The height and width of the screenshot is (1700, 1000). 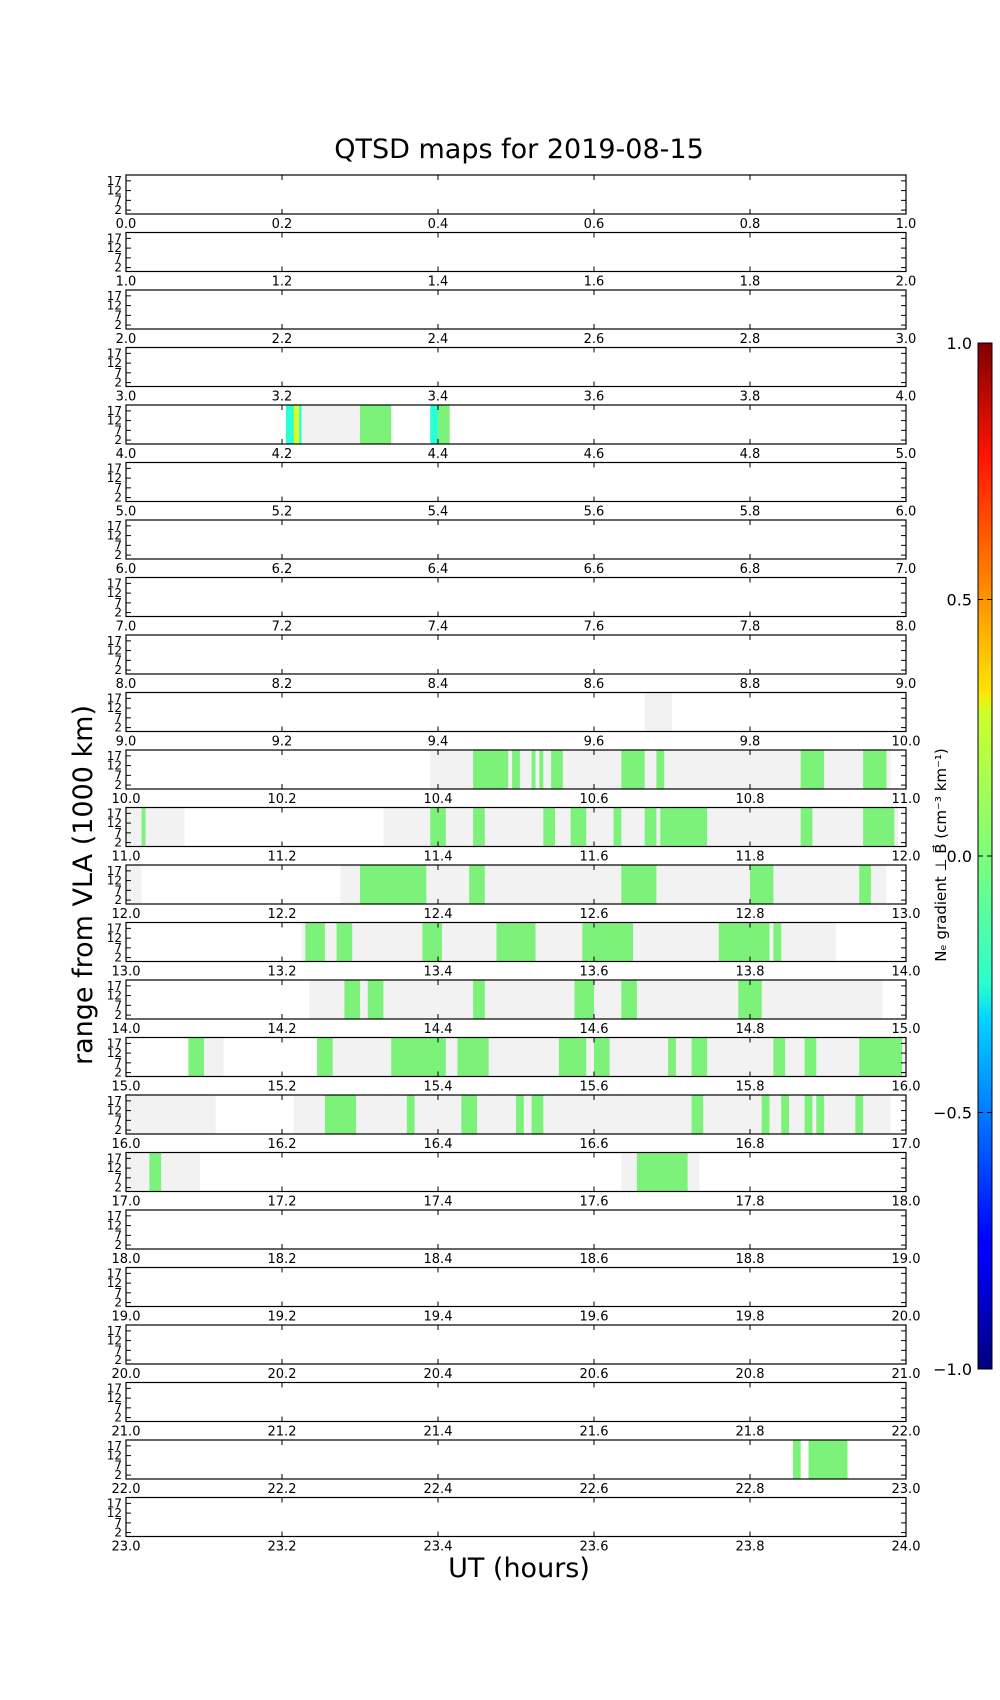 What do you see at coordinates (594, 397) in the screenshot?
I see `x-tick-label: 3.6` at bounding box center [594, 397].